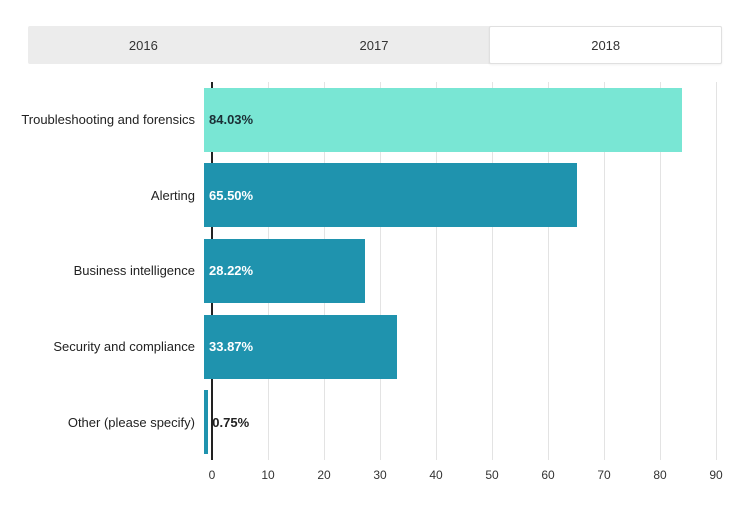  Describe the element at coordinates (492, 475) in the screenshot. I see `x-tick-label: 50` at that location.